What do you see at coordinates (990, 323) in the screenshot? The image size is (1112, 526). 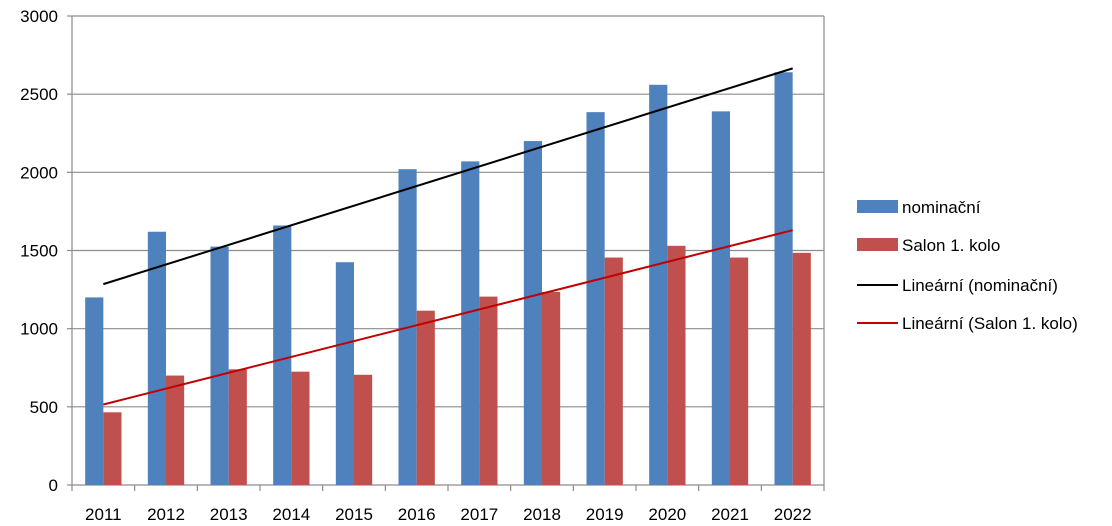 I see `legend-label: Lineární (Salon 1. kolo)` at bounding box center [990, 323].